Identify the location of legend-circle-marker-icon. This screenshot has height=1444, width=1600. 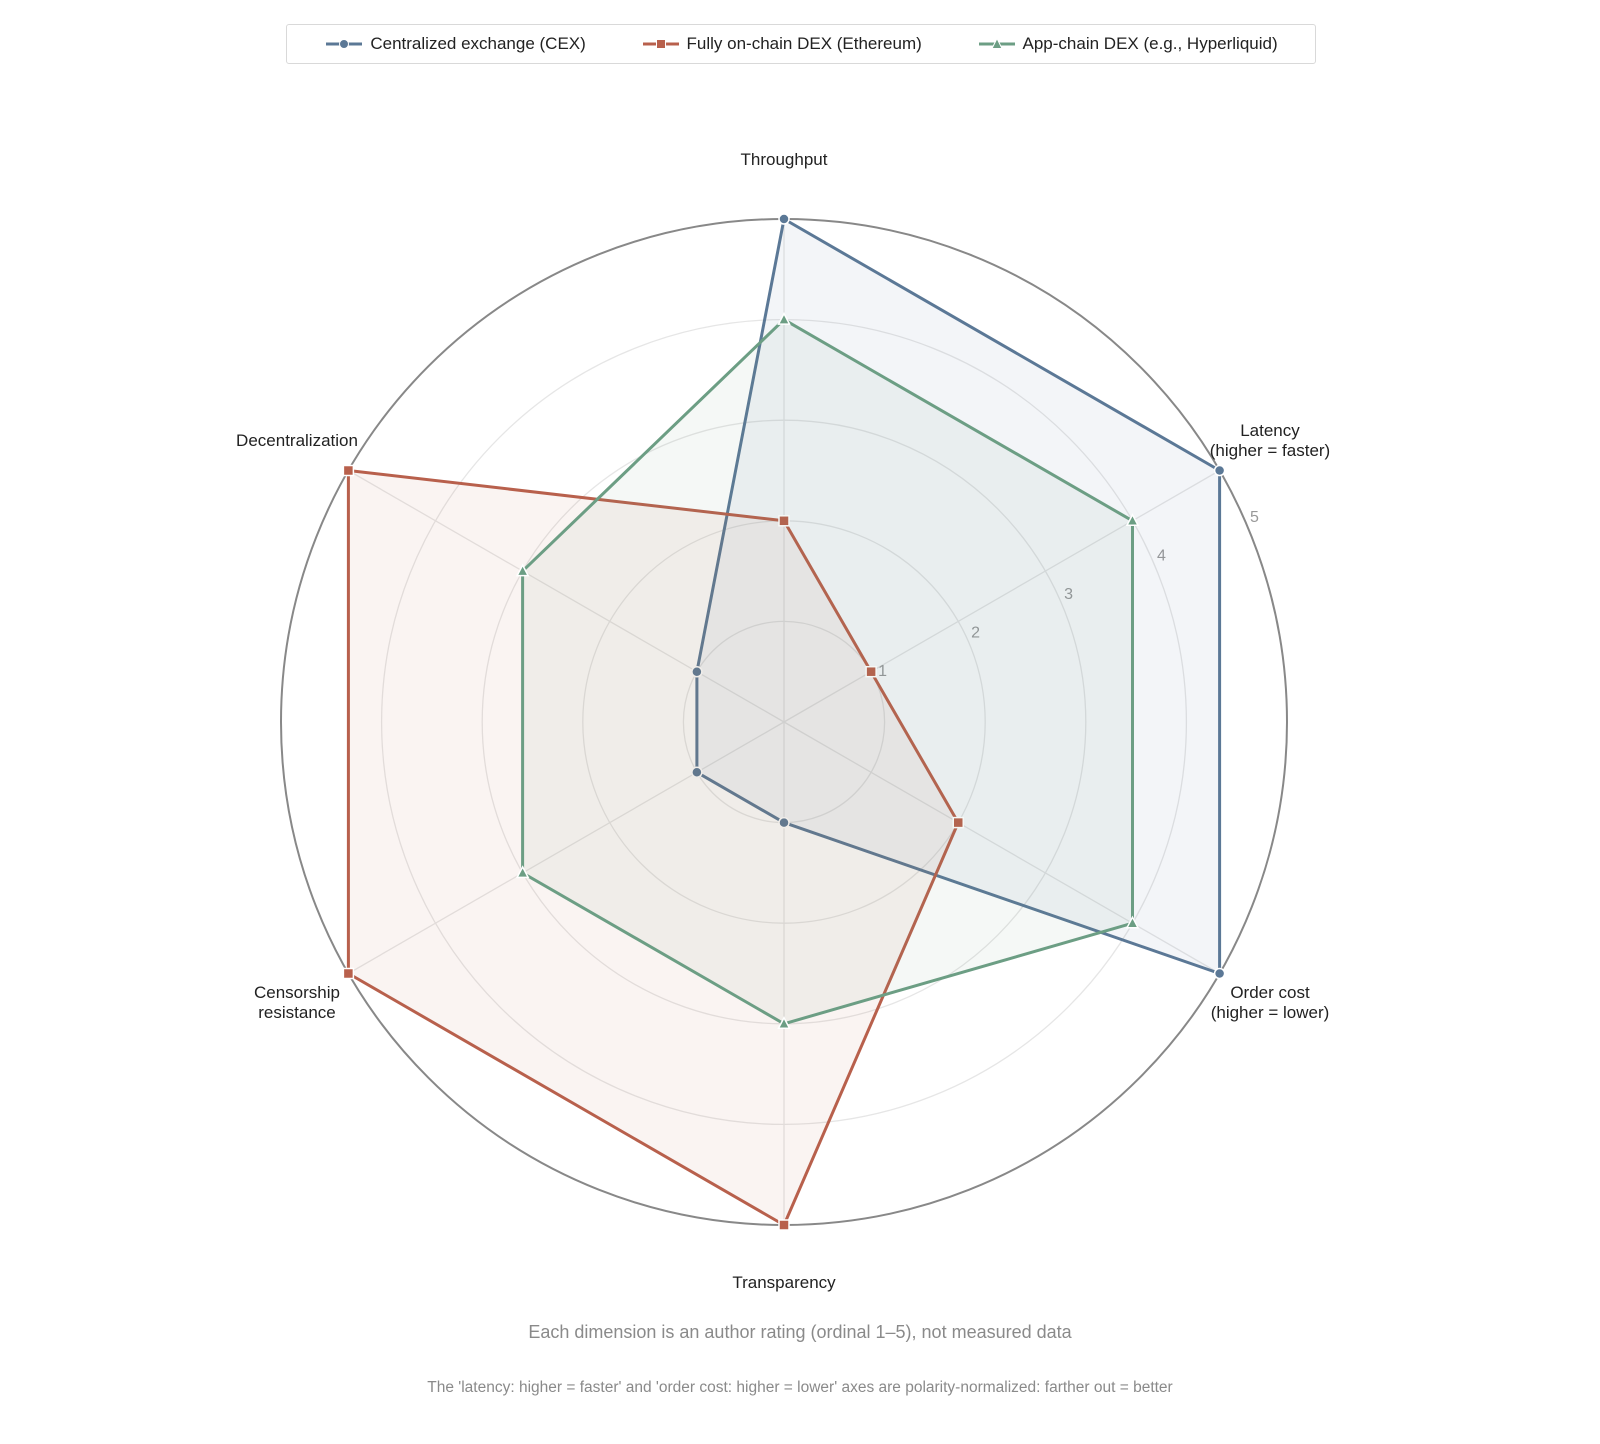
(344, 44).